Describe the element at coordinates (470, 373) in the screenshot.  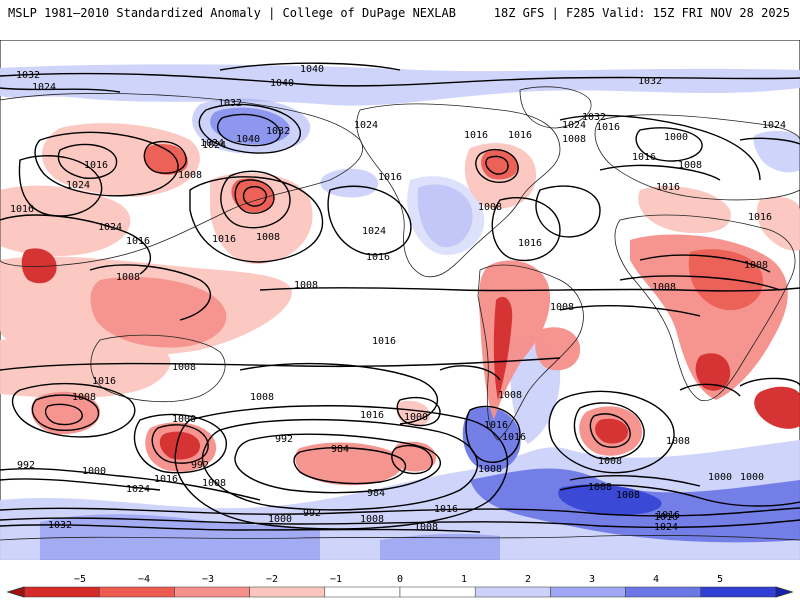
I see `isobar-1016-south-america` at that location.